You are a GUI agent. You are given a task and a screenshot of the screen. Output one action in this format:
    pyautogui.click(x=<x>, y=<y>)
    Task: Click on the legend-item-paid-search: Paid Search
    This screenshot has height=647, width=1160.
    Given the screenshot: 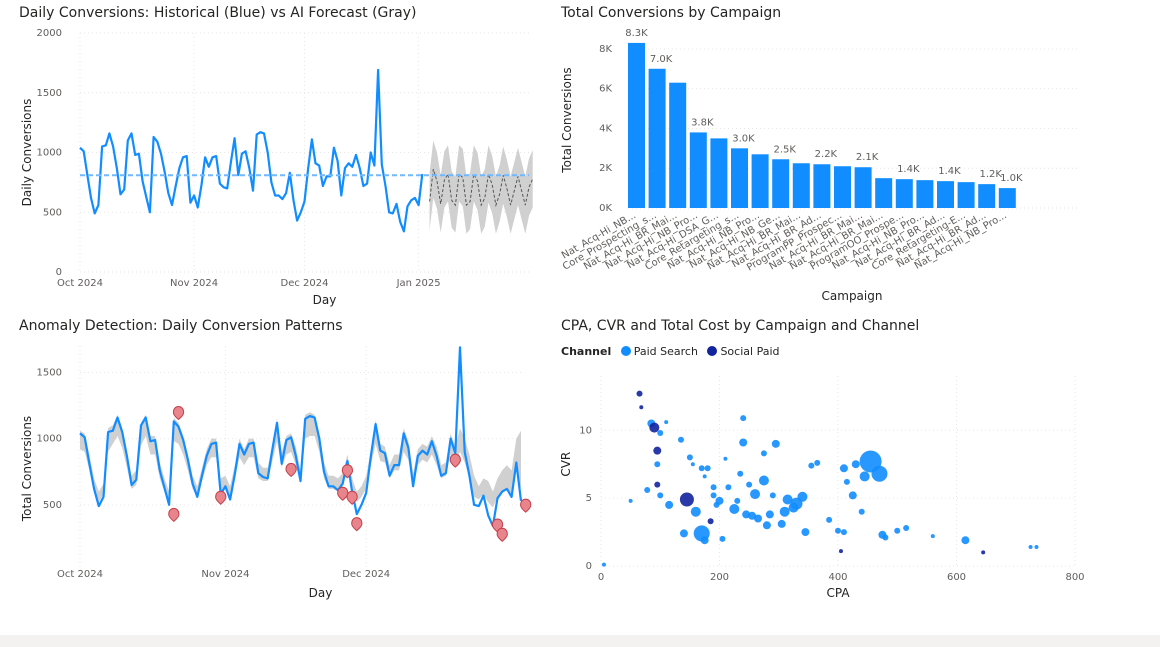 What is the action you would take?
    pyautogui.click(x=659, y=351)
    